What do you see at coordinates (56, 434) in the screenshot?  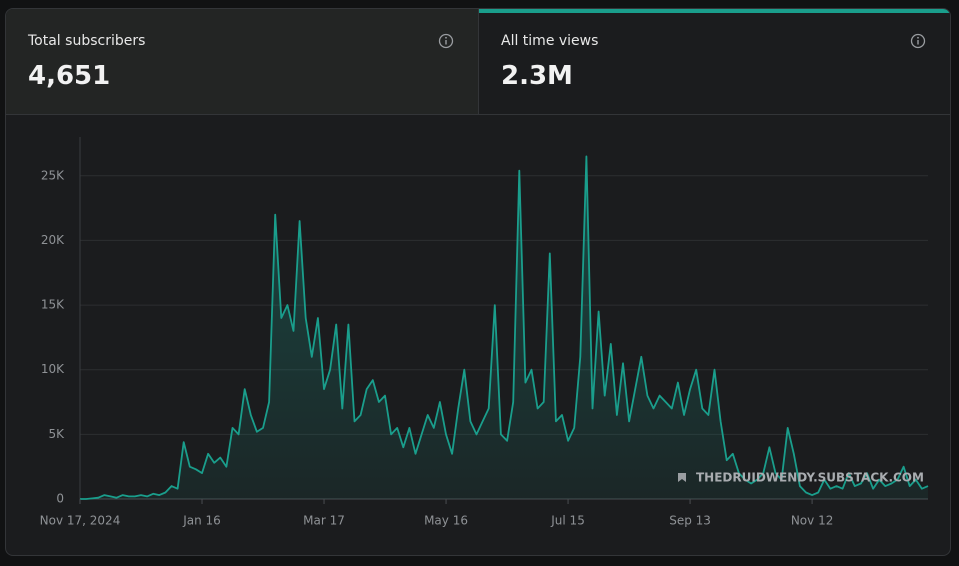 I see `y-tick-label: 5K` at bounding box center [56, 434].